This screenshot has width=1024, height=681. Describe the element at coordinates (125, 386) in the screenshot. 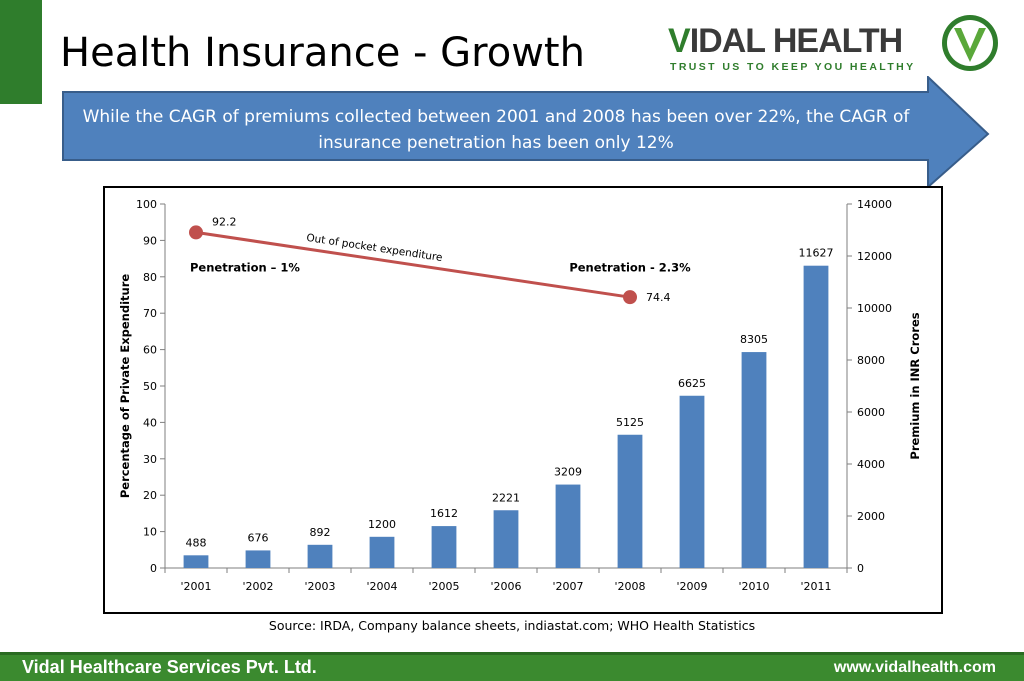

I see `left-axis-title: Percentage of Private Expenditure` at that location.